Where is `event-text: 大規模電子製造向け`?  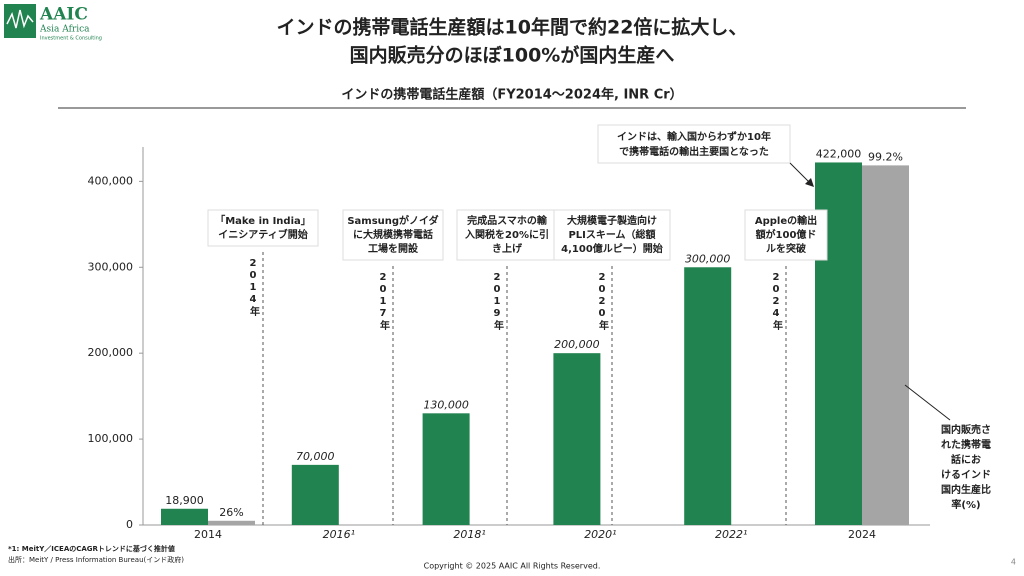
event-text: 大規模電子製造向け is located at coordinates (612, 220).